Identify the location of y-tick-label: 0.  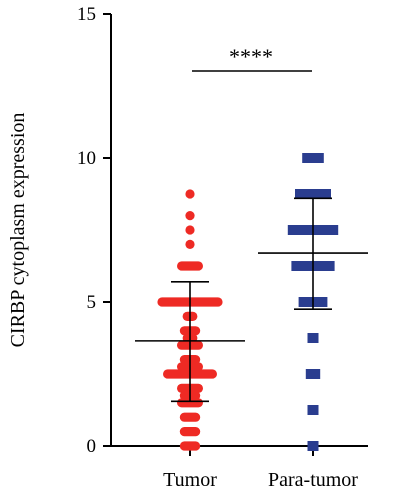
(92, 446).